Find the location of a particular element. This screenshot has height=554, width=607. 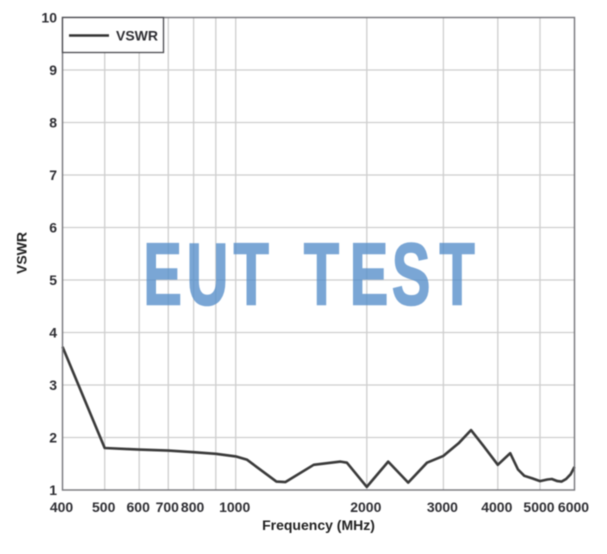

svg-text: 9 is located at coordinates (53, 70).